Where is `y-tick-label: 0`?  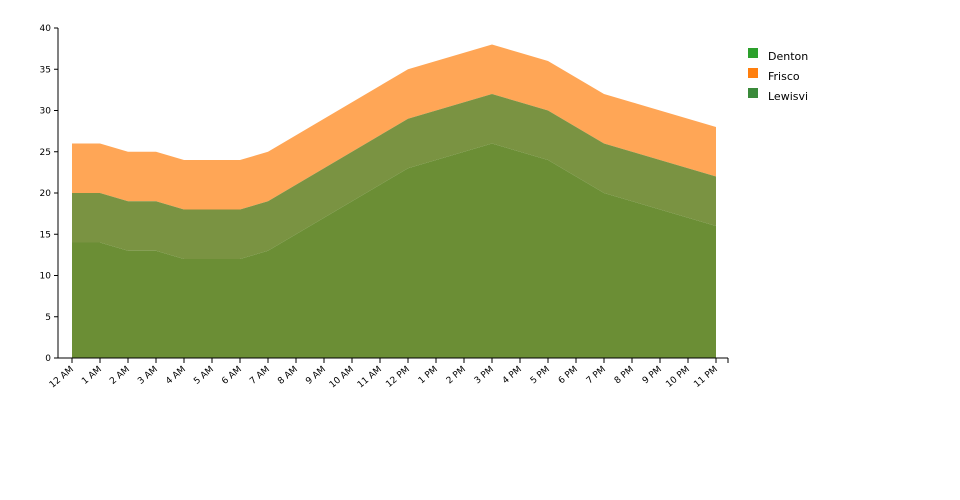
y-tick-label: 0 is located at coordinates (48, 359).